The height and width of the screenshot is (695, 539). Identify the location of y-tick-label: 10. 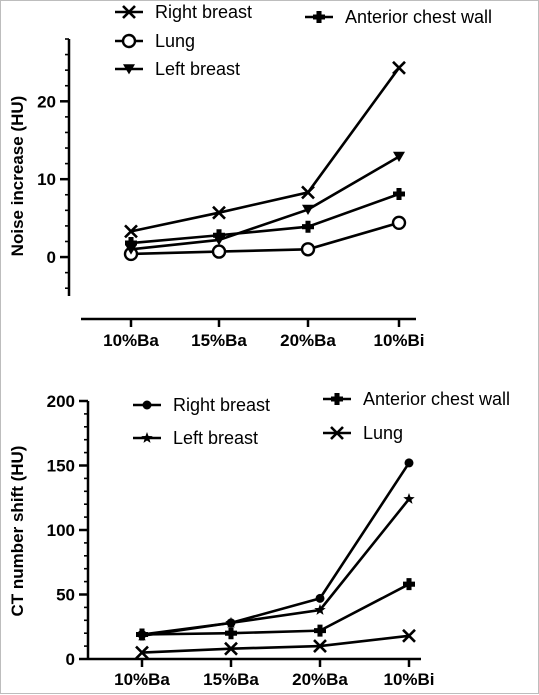
(46, 179).